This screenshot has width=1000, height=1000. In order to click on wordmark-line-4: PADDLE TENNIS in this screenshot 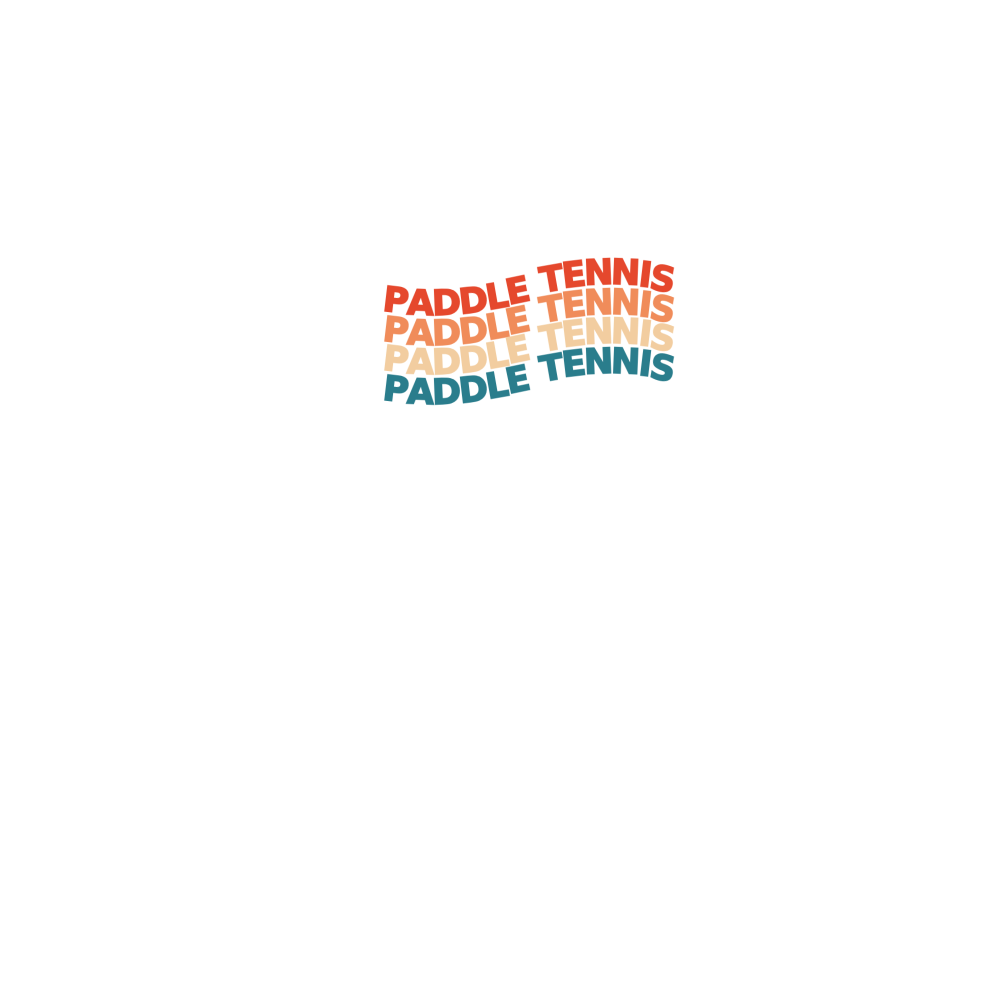, I will do `click(529, 376)`.